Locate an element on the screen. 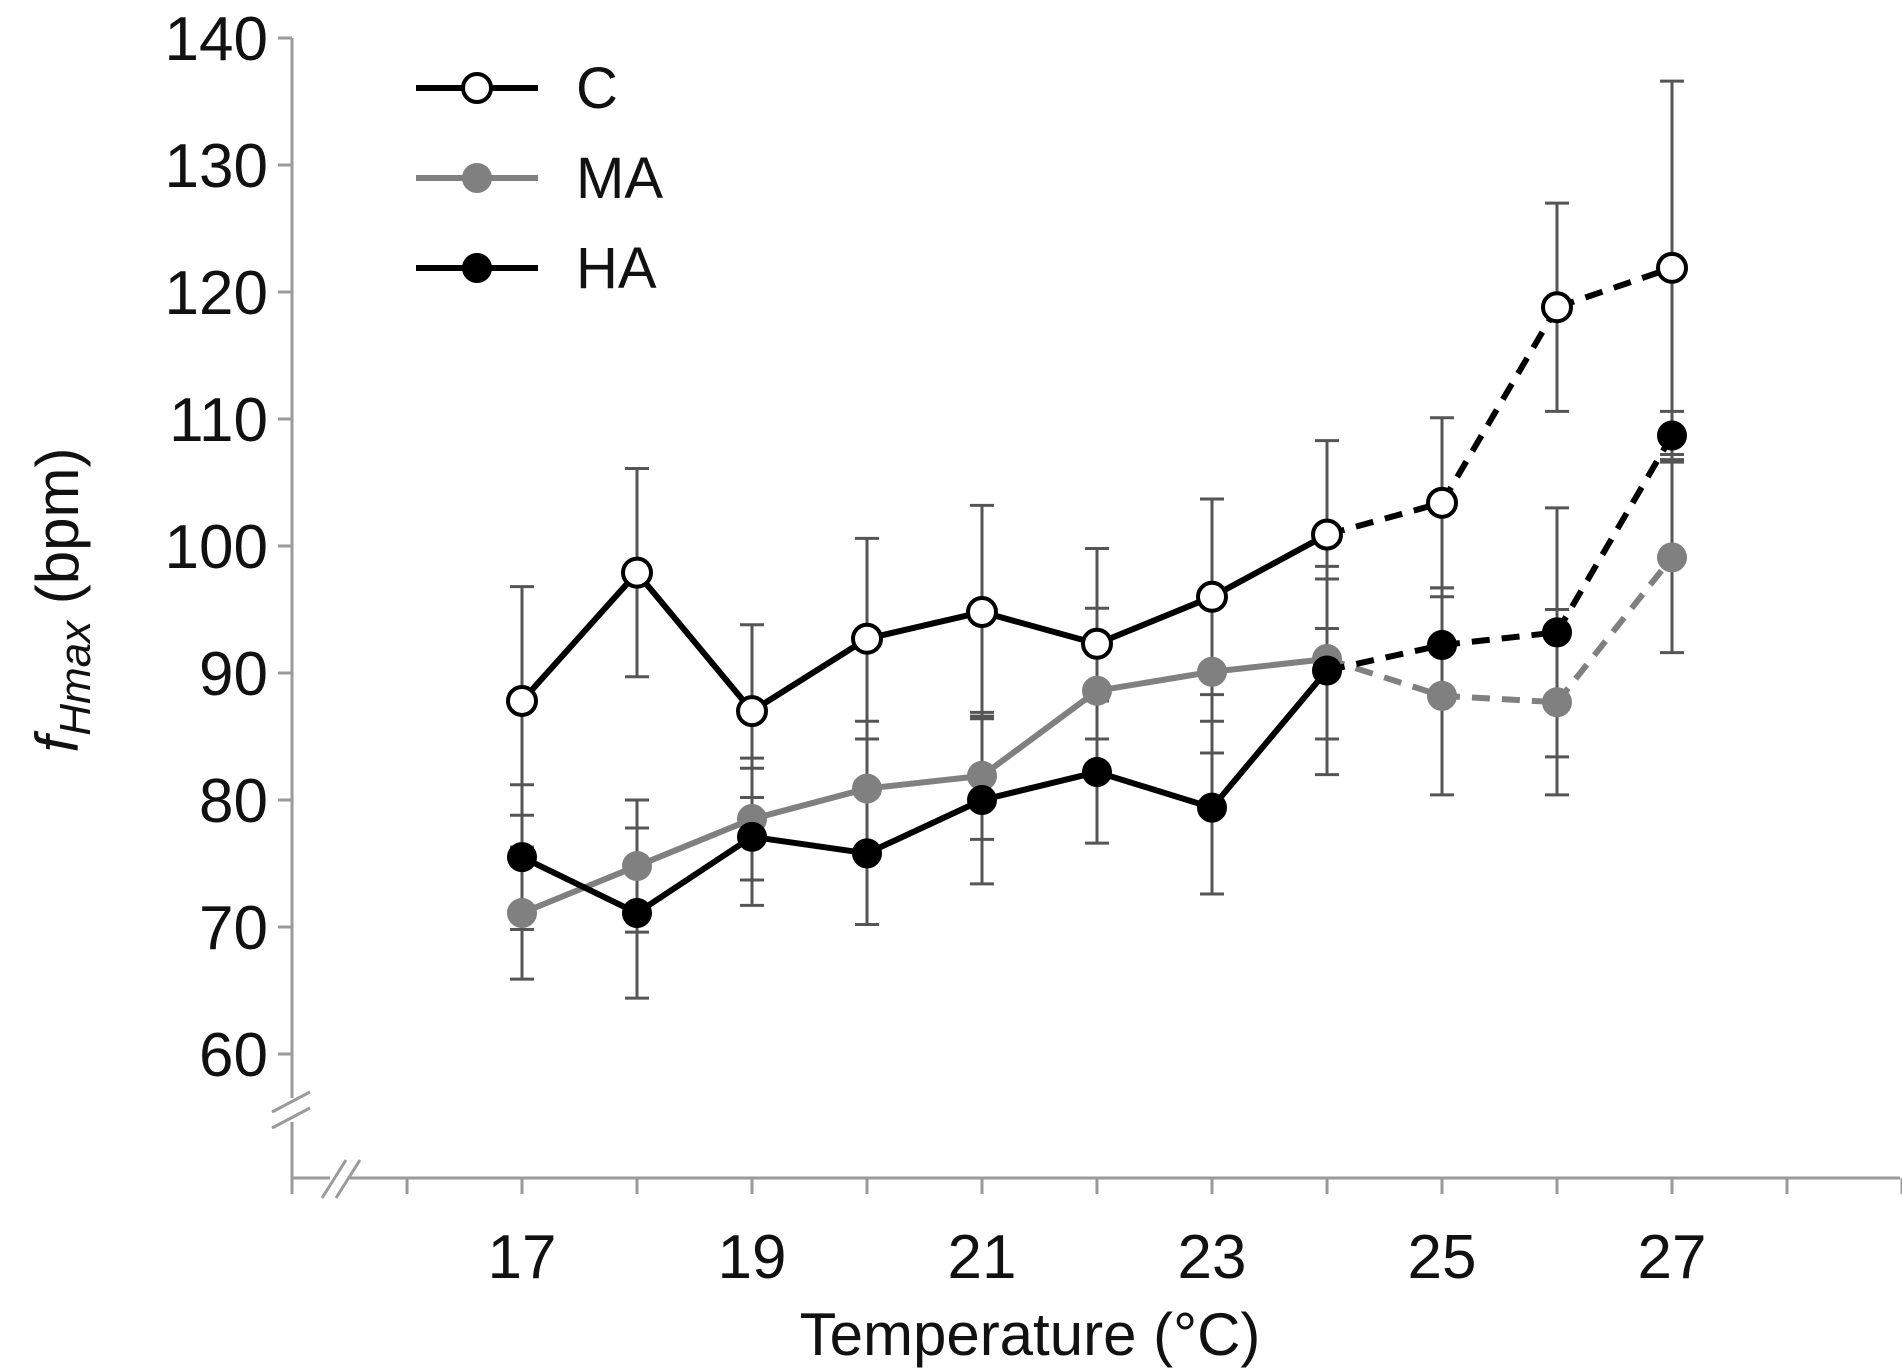  y-tick-label: 140 is located at coordinates (216, 39).